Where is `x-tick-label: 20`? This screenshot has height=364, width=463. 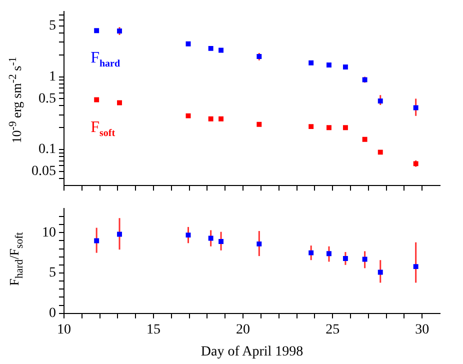
x-tick-label: 20 is located at coordinates (243, 330).